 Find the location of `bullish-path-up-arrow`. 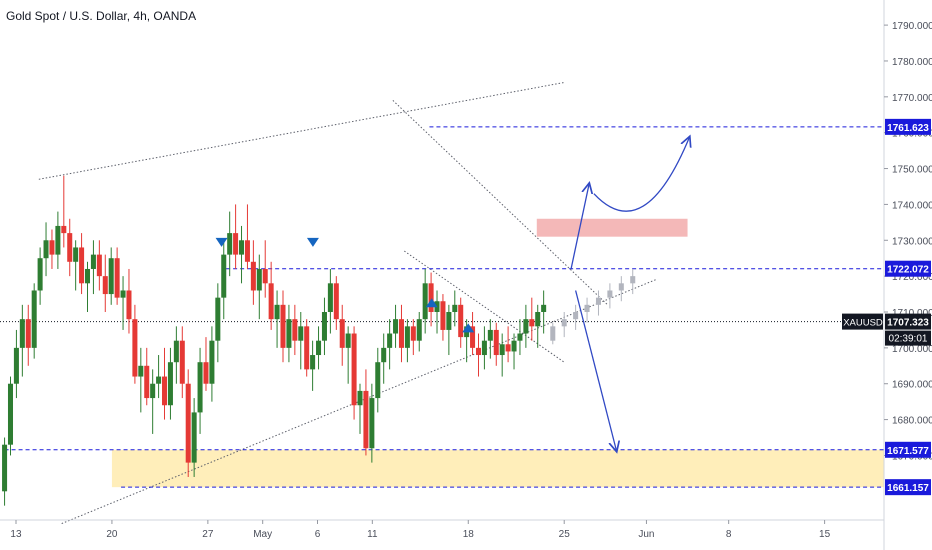

bullish-path-up-arrow is located at coordinates (579, 226).